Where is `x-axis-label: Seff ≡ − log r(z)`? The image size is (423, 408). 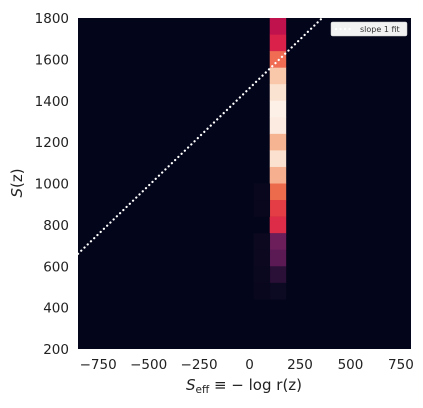 x-axis-label: Seff ≡ − log r(z) is located at coordinates (244, 386).